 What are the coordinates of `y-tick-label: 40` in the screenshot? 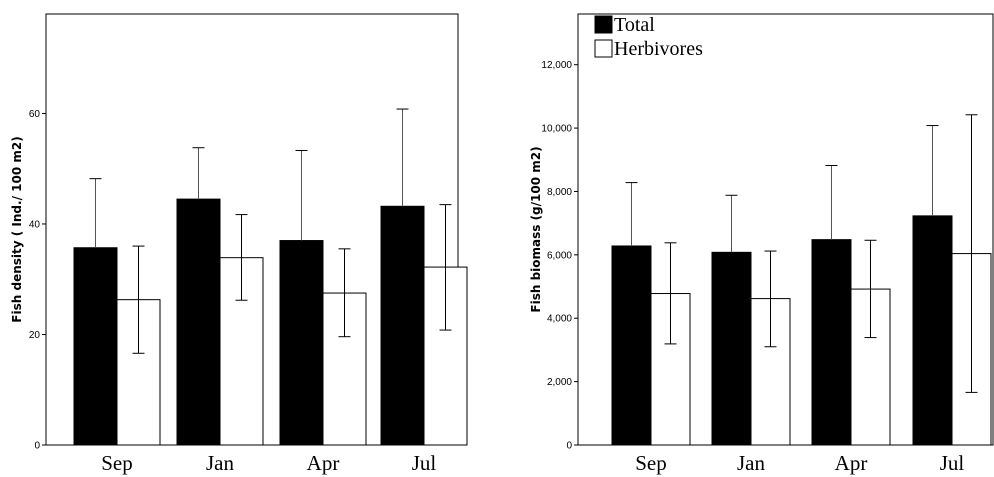 It's located at (35, 224).